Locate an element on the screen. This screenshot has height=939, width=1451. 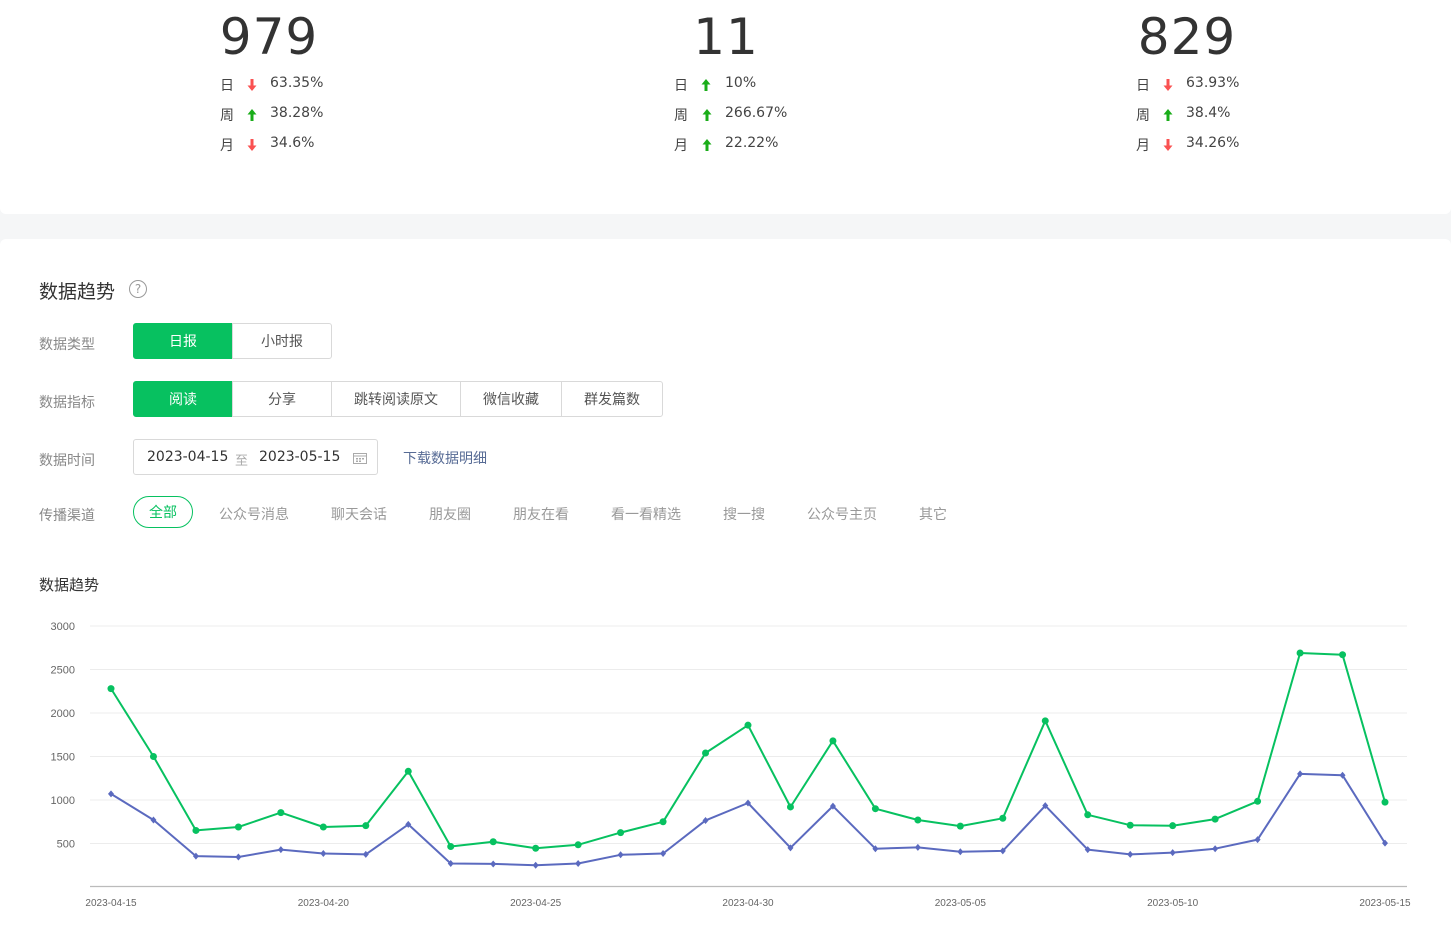
metric-group: 阅读 分享 跳转阅读原文 微信收藏 群发篇数 is located at coordinates (398, 399).